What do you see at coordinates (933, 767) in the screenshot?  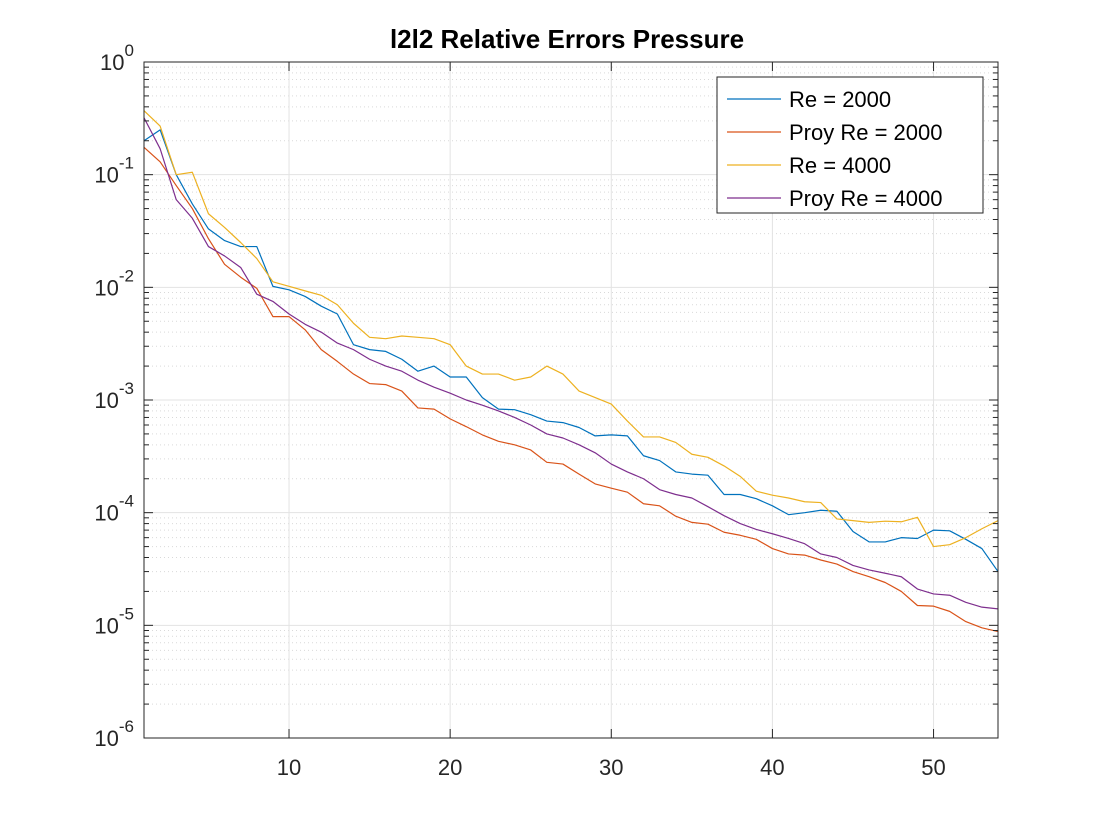 I see `x-tick-label: 50` at bounding box center [933, 767].